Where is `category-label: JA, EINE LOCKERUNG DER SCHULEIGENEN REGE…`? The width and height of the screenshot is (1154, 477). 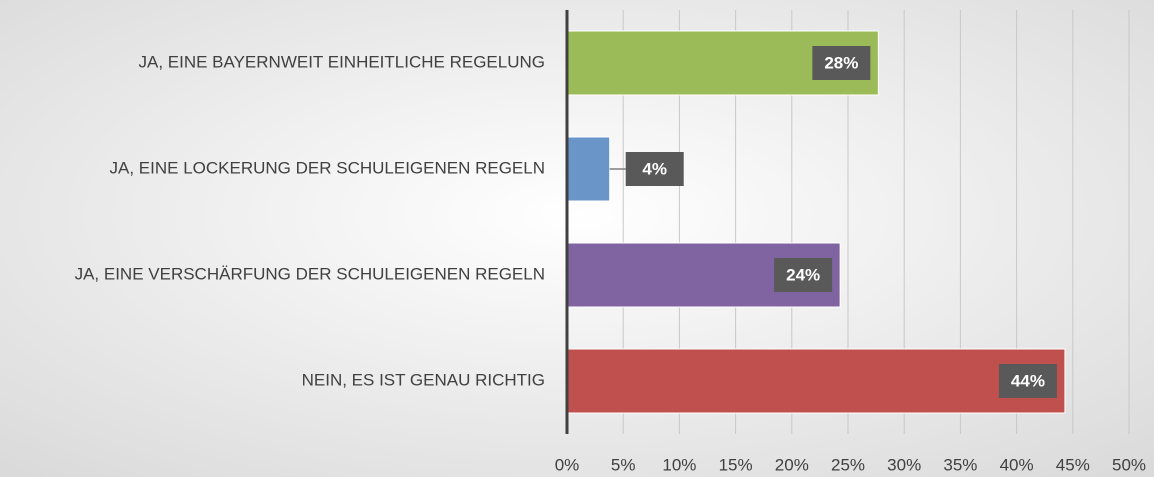 category-label: JA, EINE LOCKERUNG DER SCHULEIGENEN REGE… is located at coordinates (327, 167).